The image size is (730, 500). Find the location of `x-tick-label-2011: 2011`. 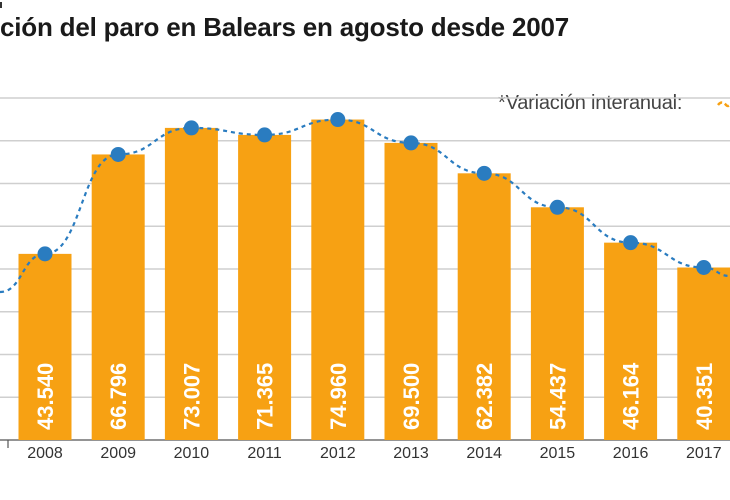

x-tick-label-2011: 2011 is located at coordinates (264, 453).